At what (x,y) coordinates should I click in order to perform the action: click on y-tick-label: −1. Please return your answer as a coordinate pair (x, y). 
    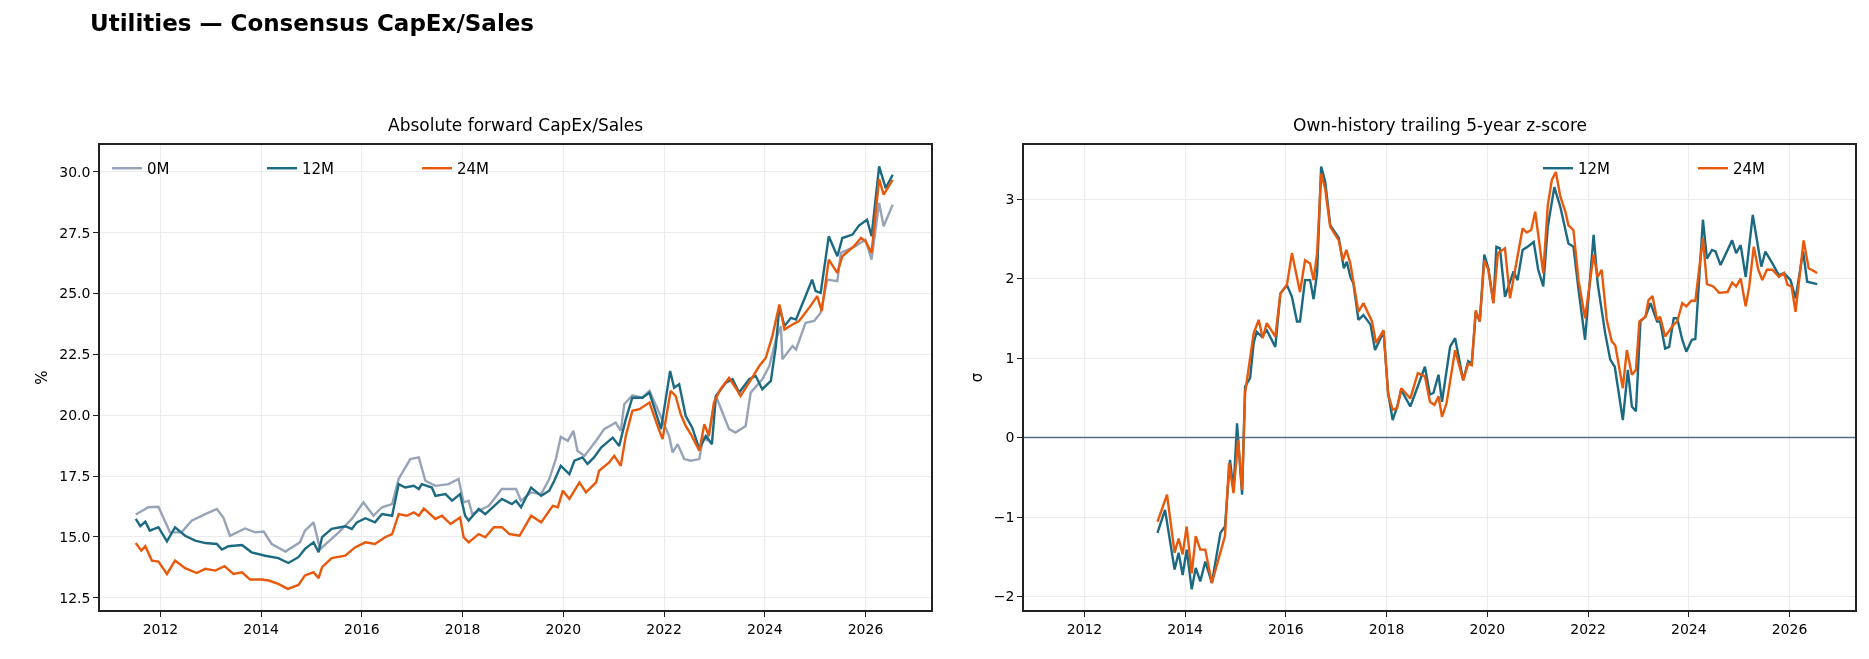
    Looking at the image, I should click on (1004, 516).